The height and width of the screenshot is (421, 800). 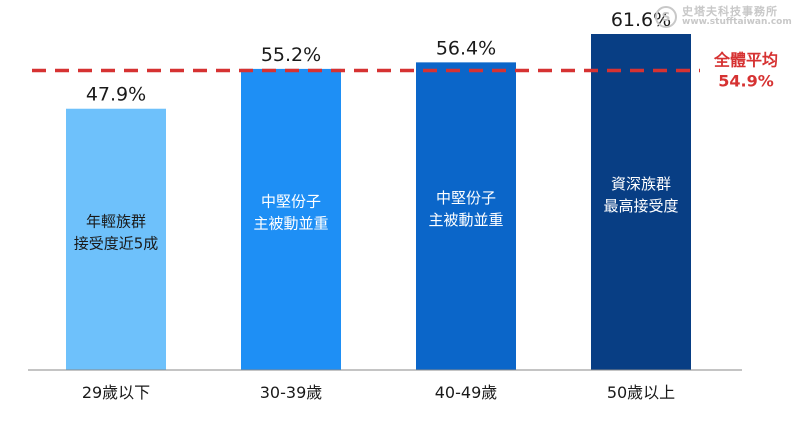 I want to click on x-tick-label: 40-49歲, so click(x=466, y=392).